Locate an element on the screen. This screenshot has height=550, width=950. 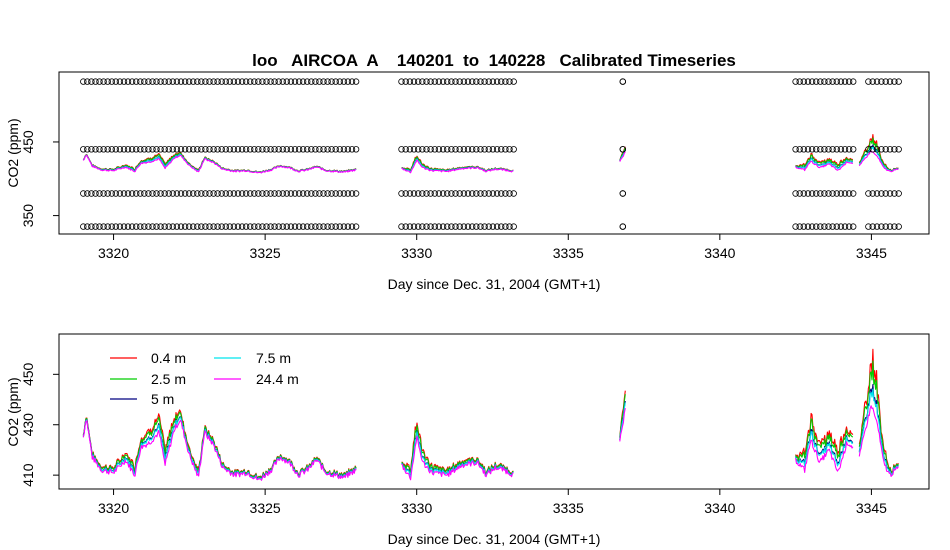
bottom-x-tick-label-3320: 3320 is located at coordinates (113, 508).